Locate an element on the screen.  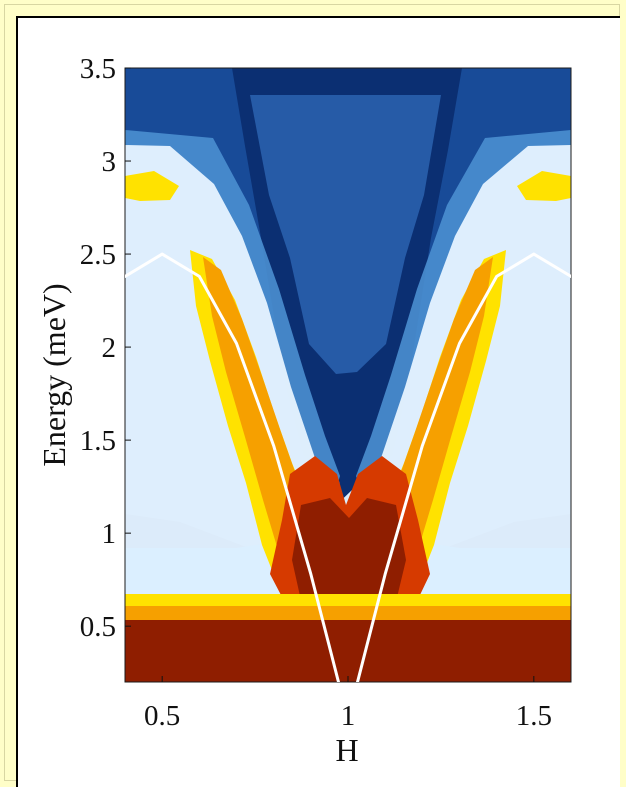
x-tick-label: 0.5 is located at coordinates (162, 716).